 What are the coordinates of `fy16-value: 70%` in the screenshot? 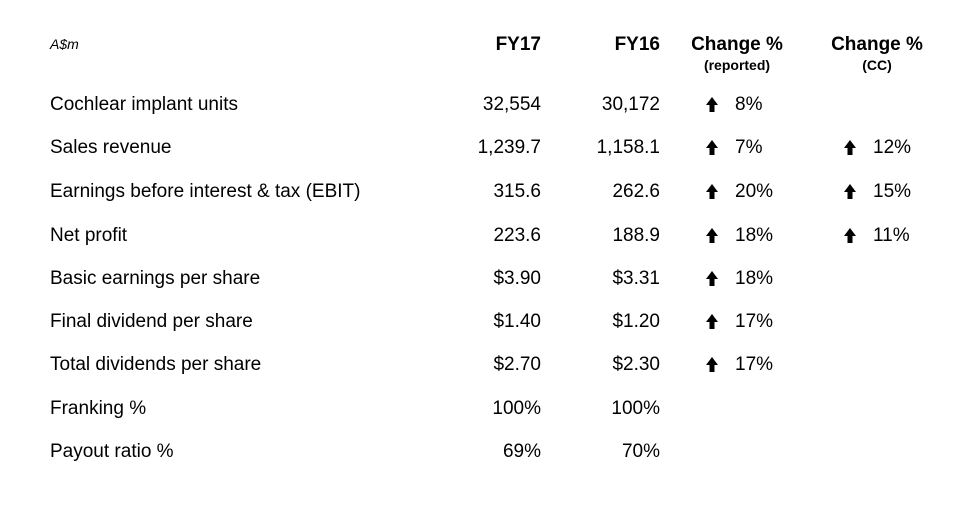 It's located at (640, 451).